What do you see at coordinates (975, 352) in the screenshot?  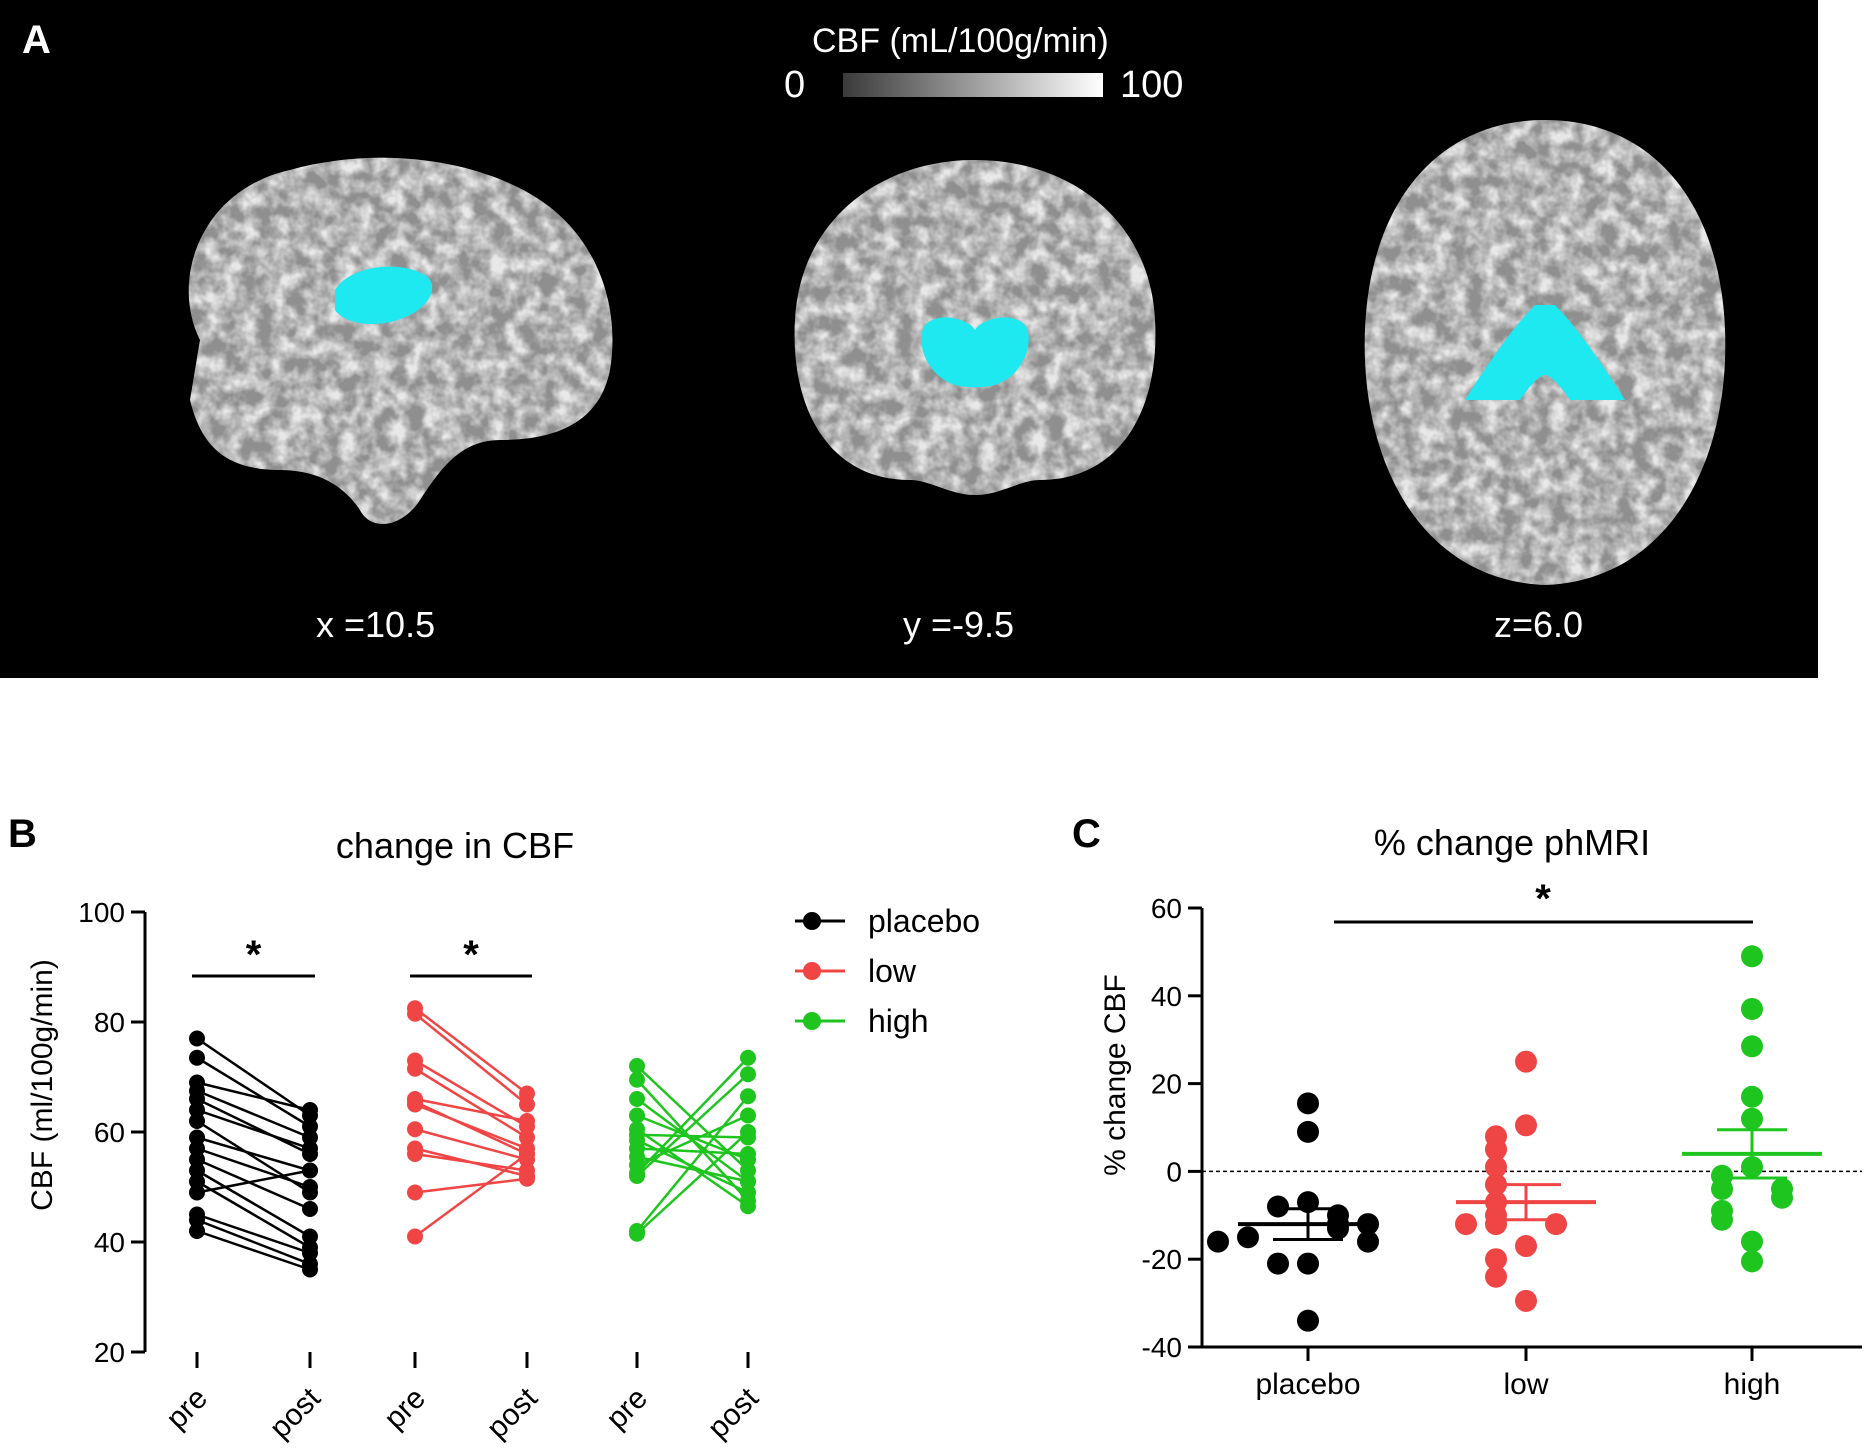 I see `coronal-roi-thalamus` at bounding box center [975, 352].